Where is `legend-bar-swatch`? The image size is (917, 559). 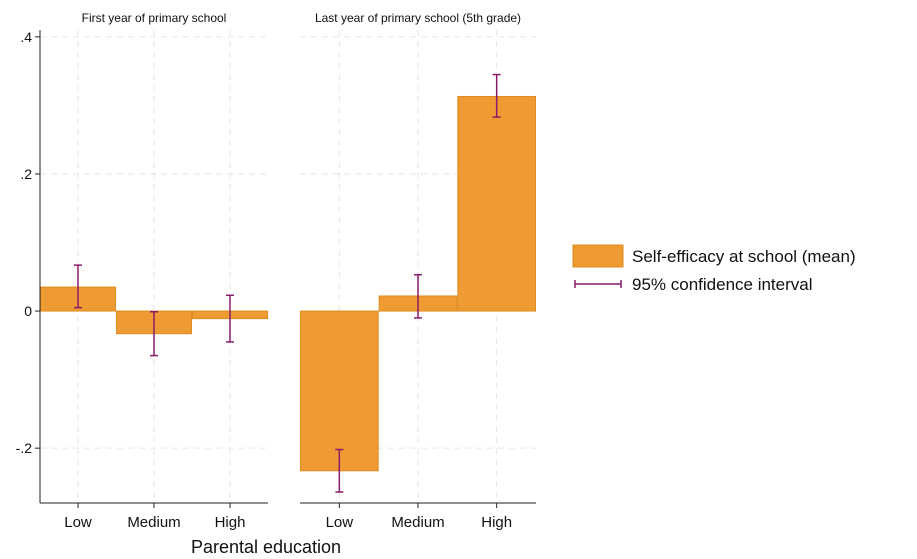 legend-bar-swatch is located at coordinates (598, 256).